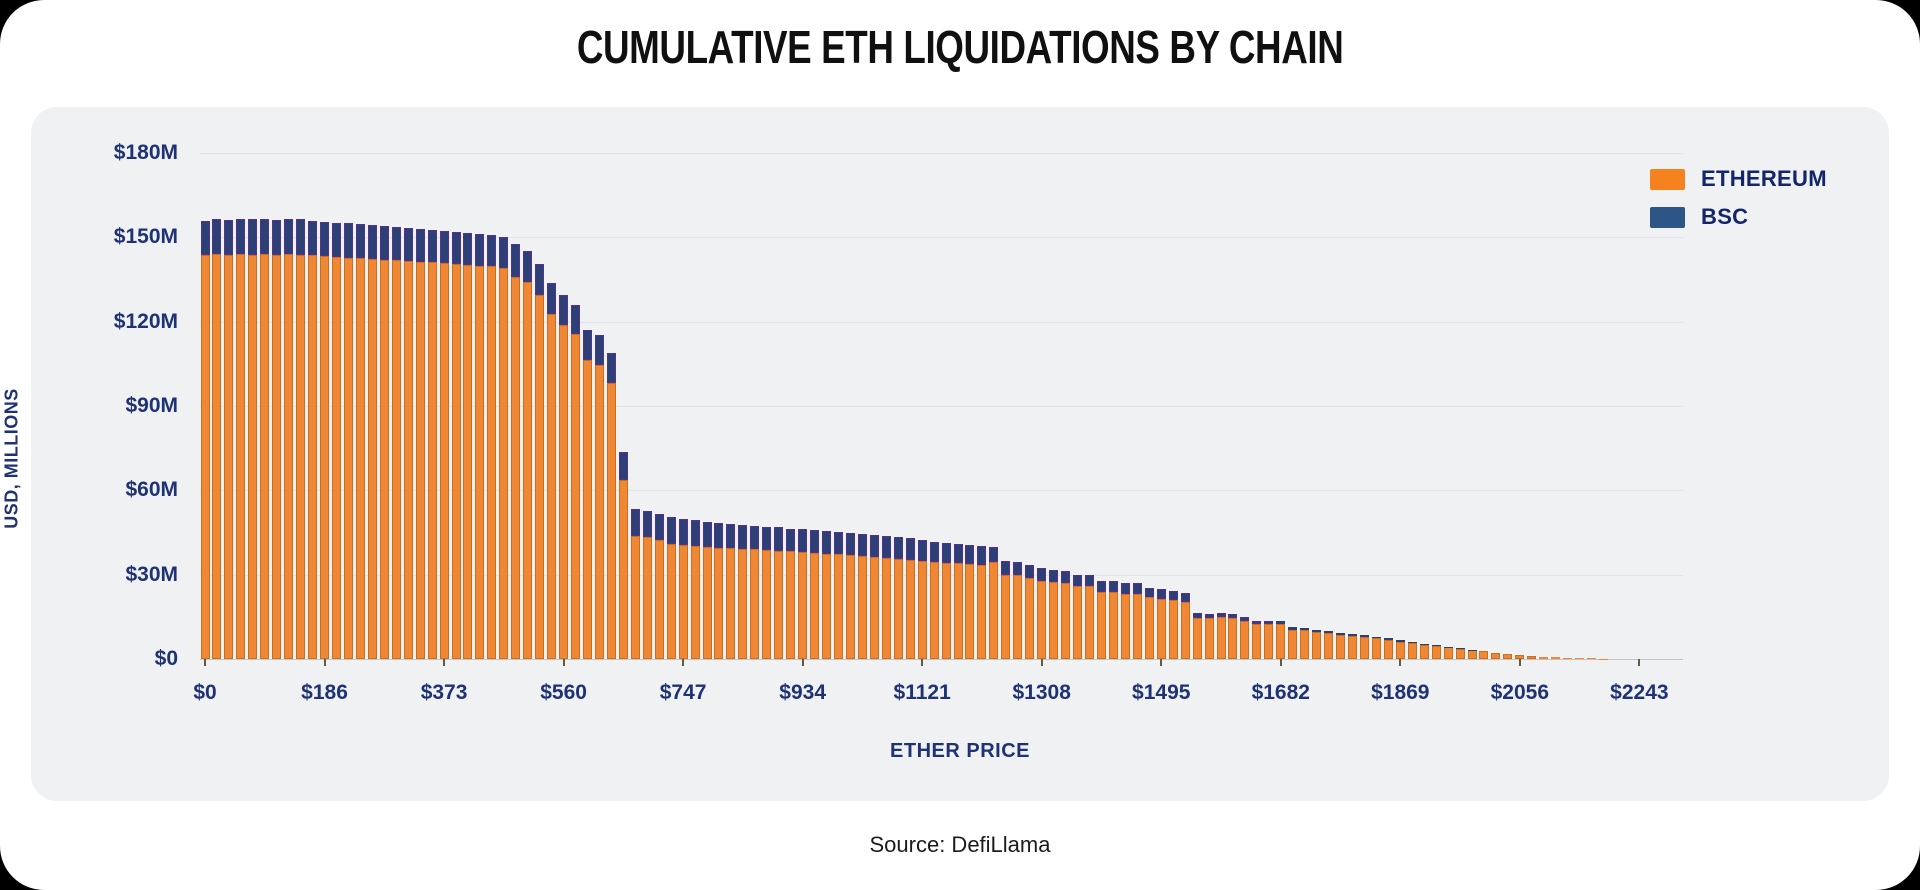 The width and height of the screenshot is (1920, 890). I want to click on chart-title-text: CUMULATIVE ETH LIQUIDATIONS BY CHAIN, so click(960, 47).